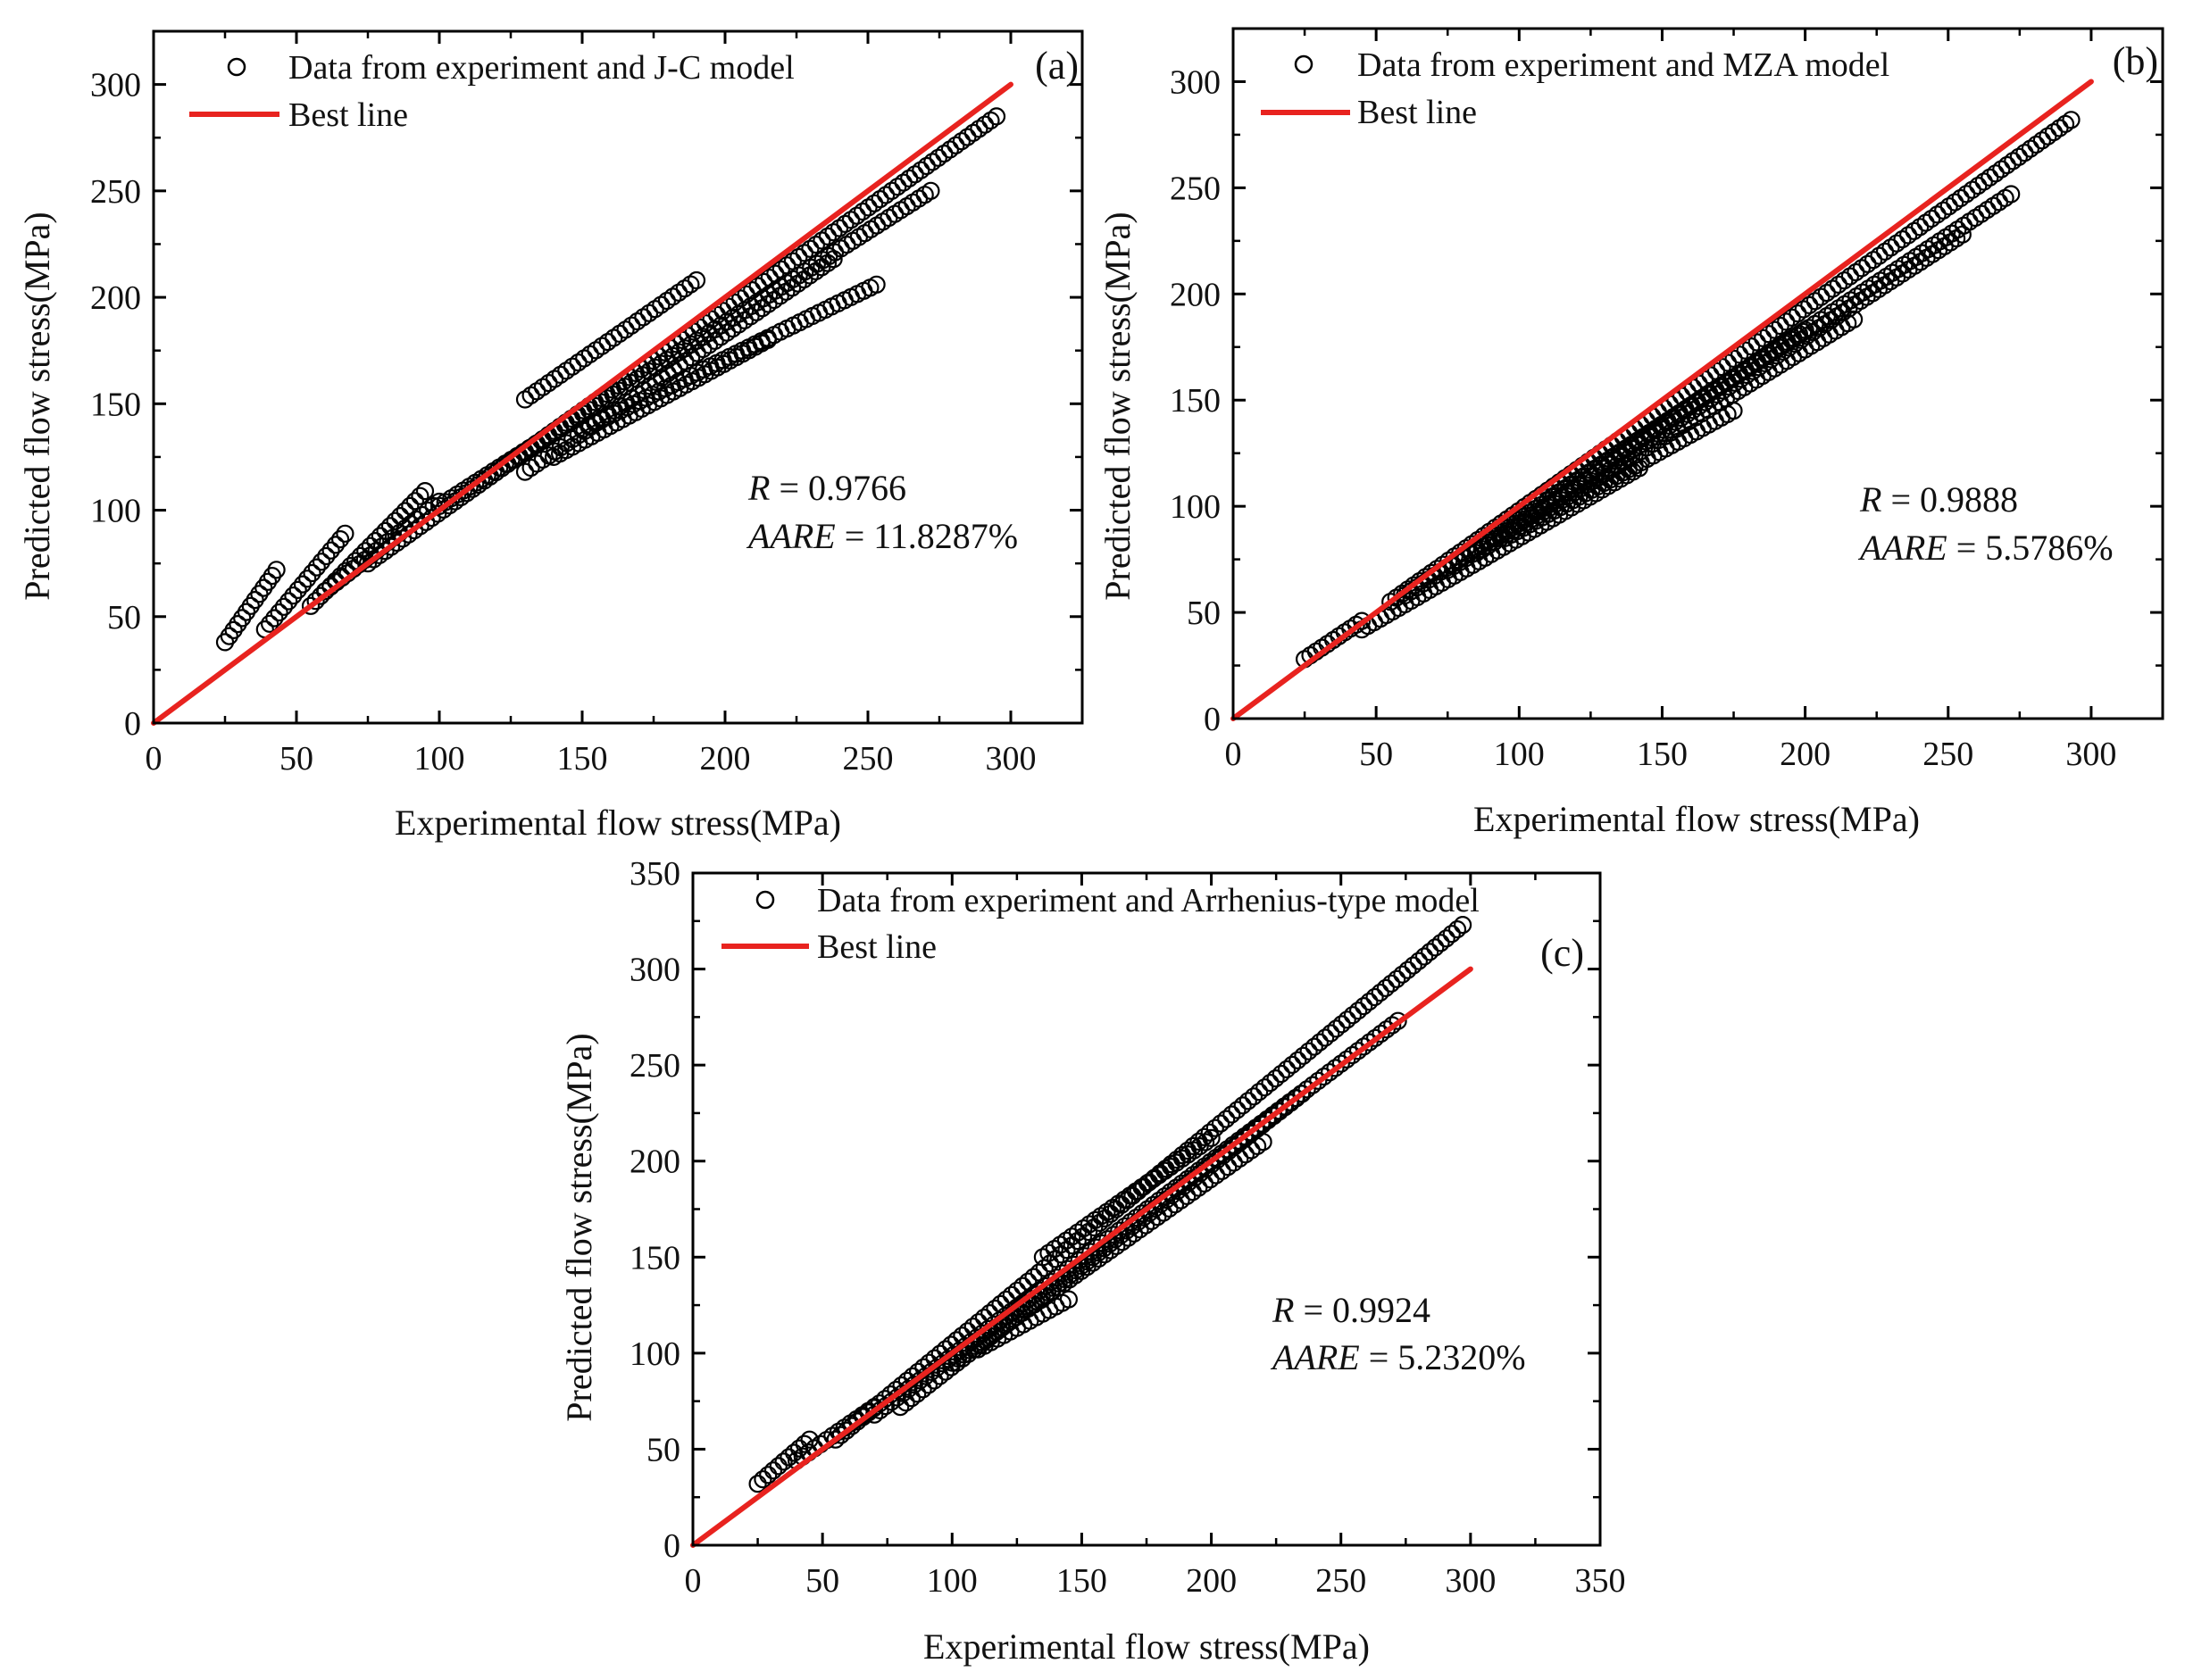  Describe the element at coordinates (1805, 329) in the screenshot. I see `panel-b-marker-s8` at that location.